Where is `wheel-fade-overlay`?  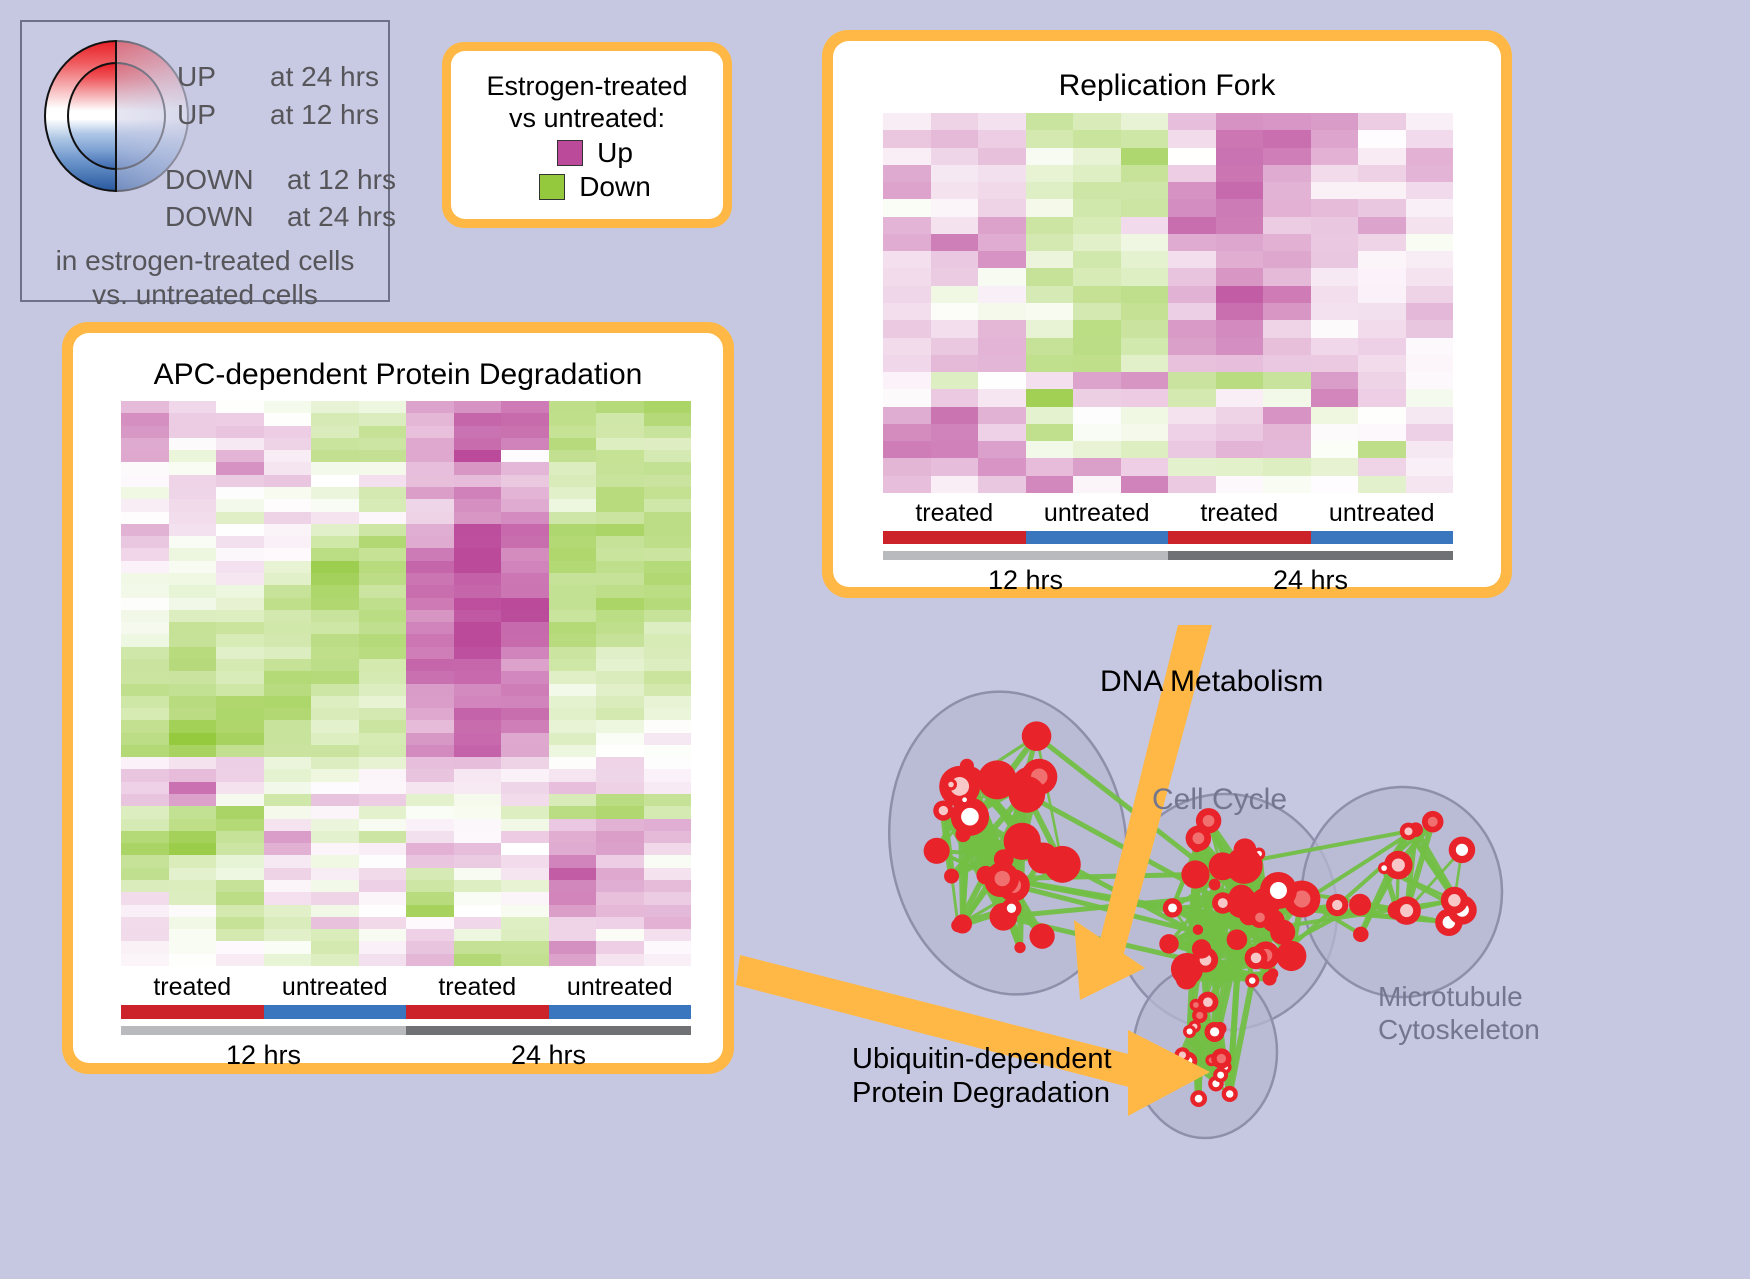 wheel-fade-overlay is located at coordinates (152, 116).